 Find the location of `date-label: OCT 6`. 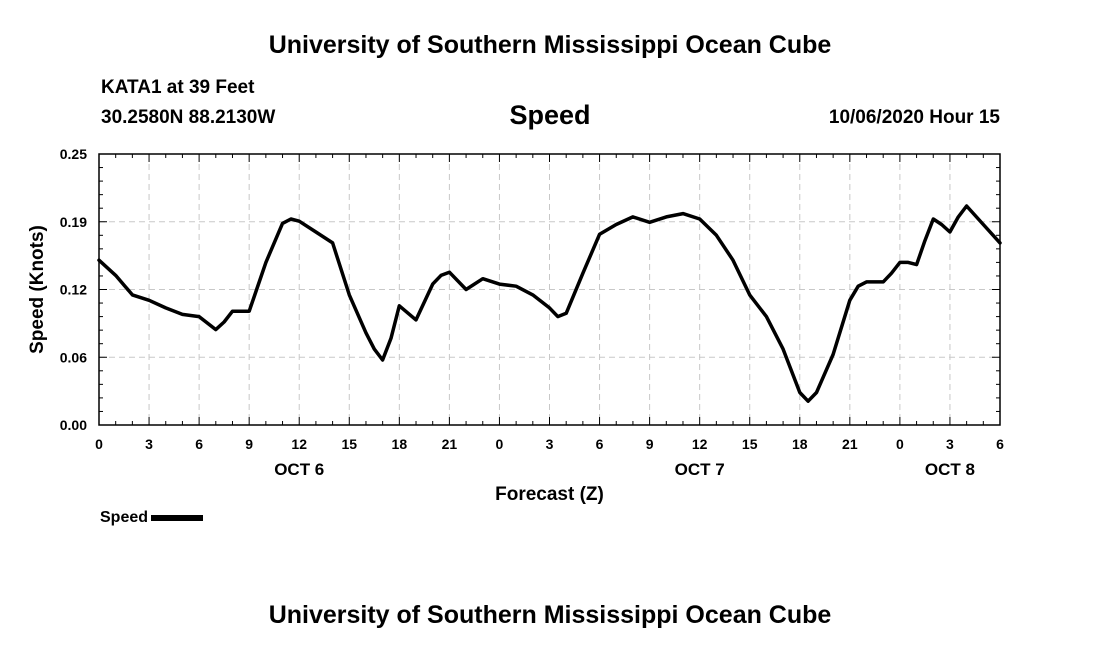

date-label: OCT 6 is located at coordinates (299, 469).